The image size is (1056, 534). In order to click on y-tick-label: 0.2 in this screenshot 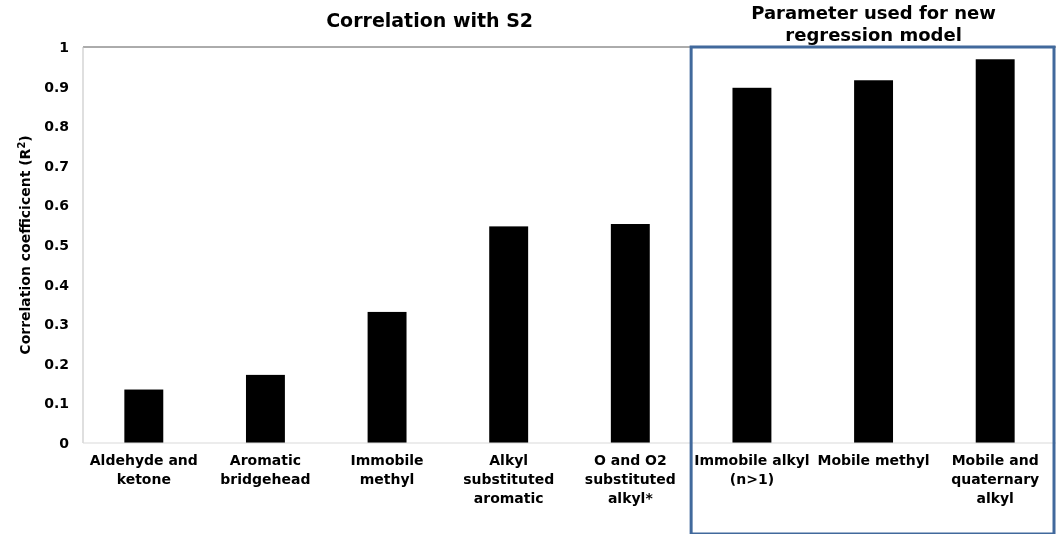, I will do `click(56, 363)`.